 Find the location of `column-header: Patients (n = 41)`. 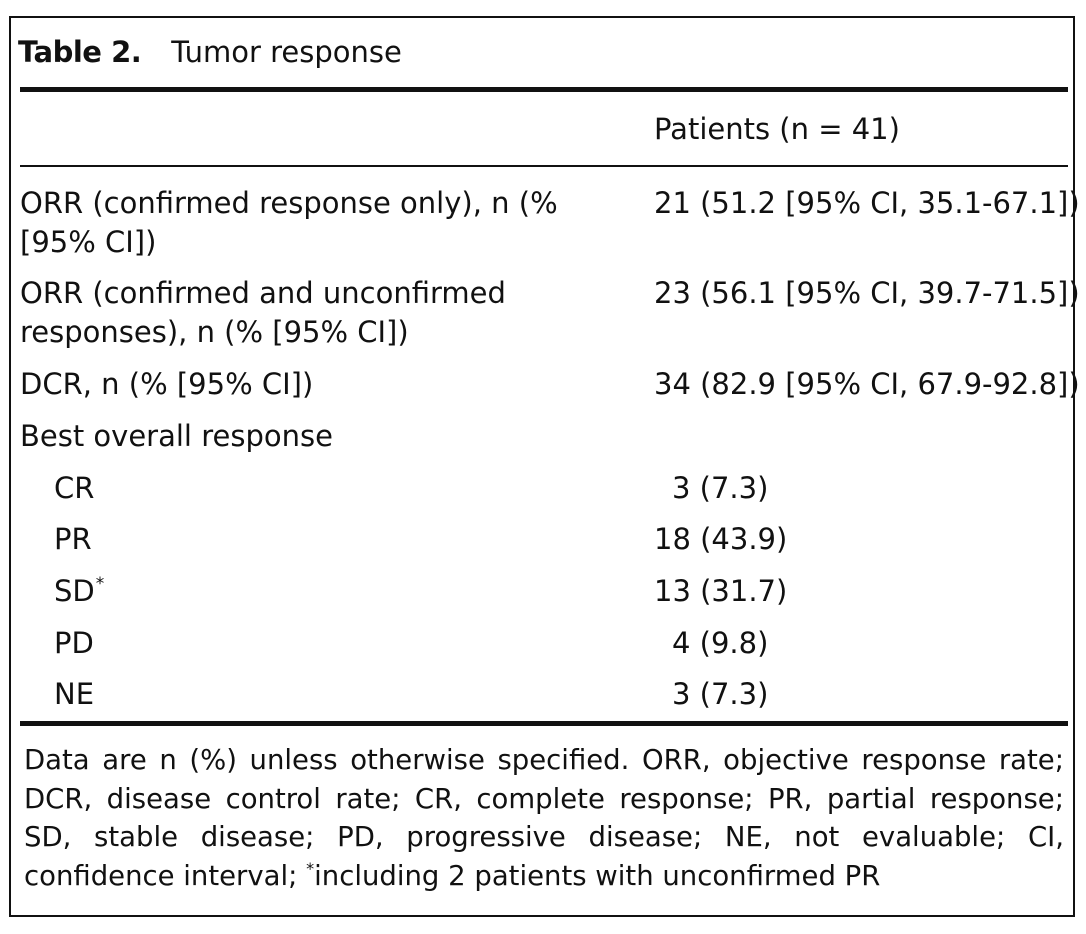

column-header: Patients (n = 41) is located at coordinates (777, 129).